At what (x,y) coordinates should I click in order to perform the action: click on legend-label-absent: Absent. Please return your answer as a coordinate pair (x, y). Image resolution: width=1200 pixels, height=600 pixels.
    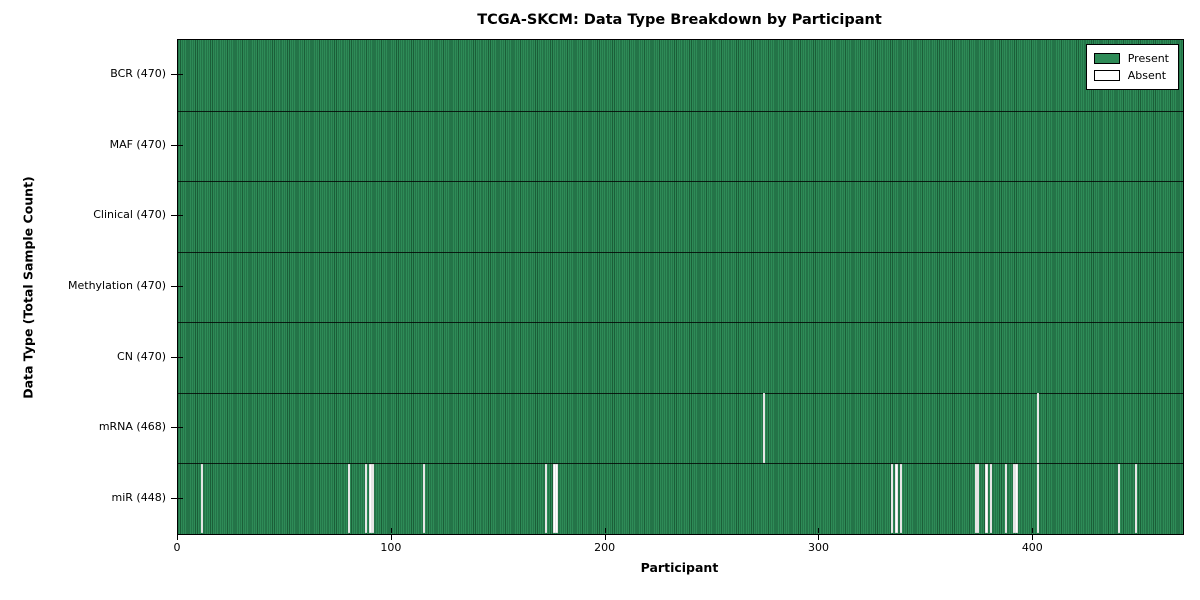
    Looking at the image, I should click on (1147, 75).